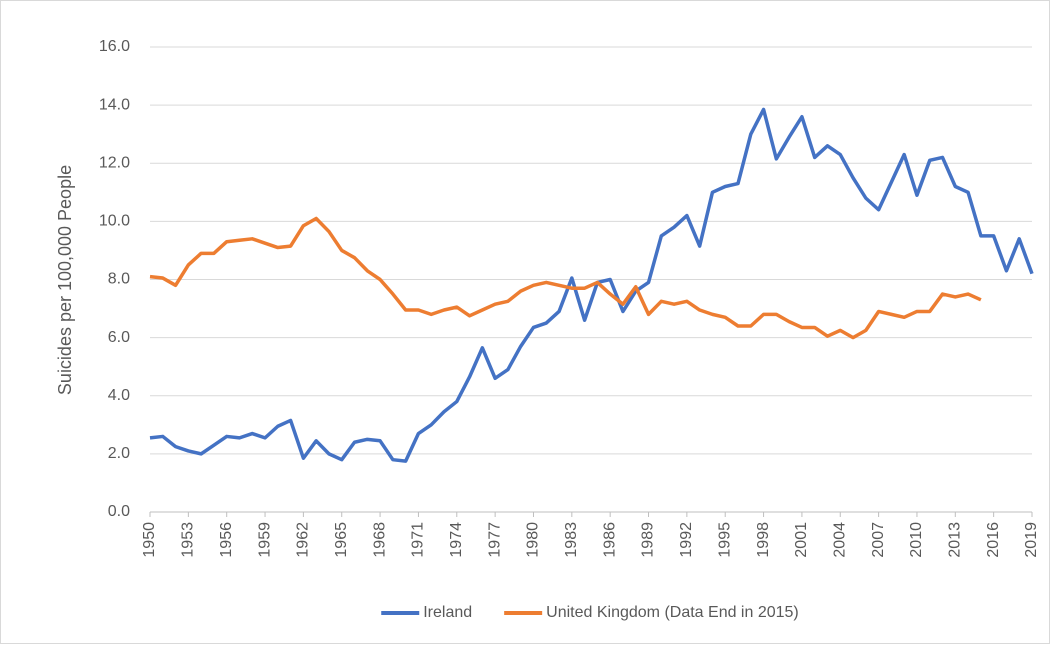 Image resolution: width=1050 pixels, height=649 pixels. Describe the element at coordinates (119, 511) in the screenshot. I see `y-tick-label: 0.0` at that location.